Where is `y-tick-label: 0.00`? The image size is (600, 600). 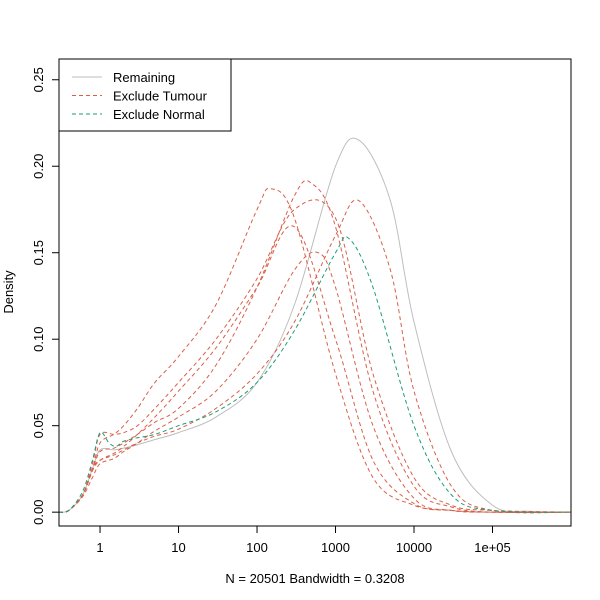
y-tick-label: 0.00 is located at coordinates (38, 512).